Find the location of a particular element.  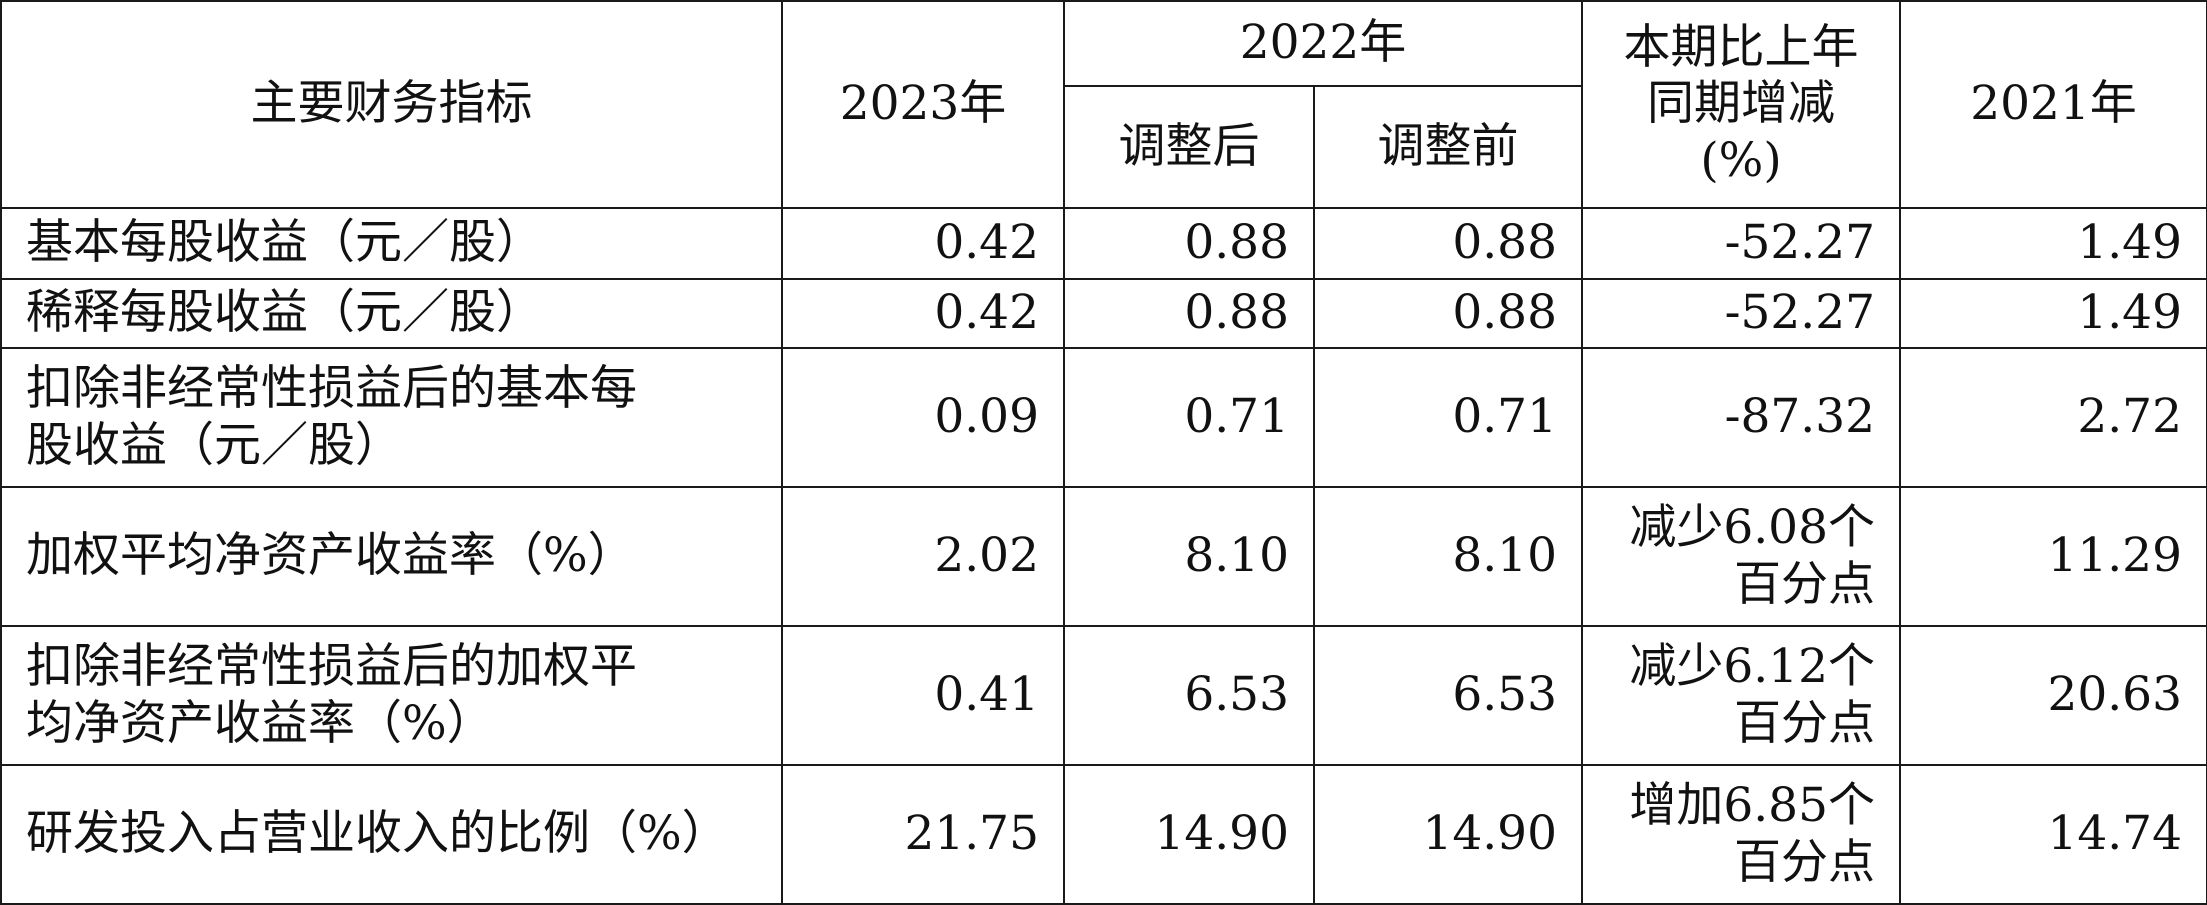

table-row: 稀释每股收益（元／股） 0.42 0.88 0.88 -52.27 1.49 is located at coordinates (1103, 313).